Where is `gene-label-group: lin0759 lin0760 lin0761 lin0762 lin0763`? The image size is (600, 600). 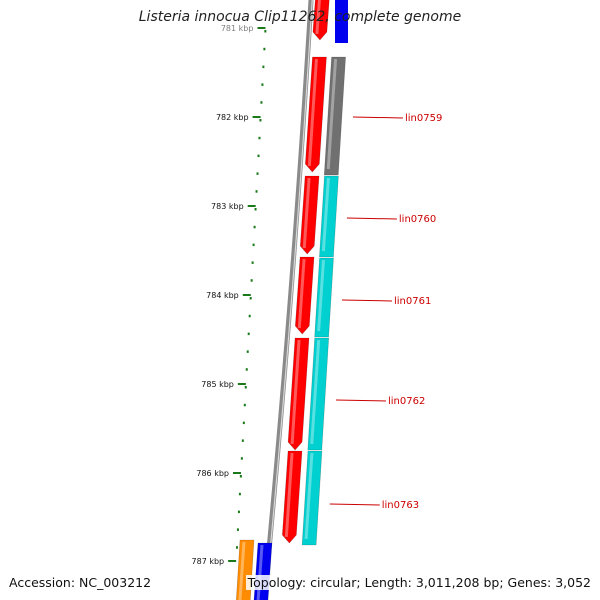 gene-label-group: lin0759 lin0760 lin0761 lin0762 lin0763 is located at coordinates (385, 312).